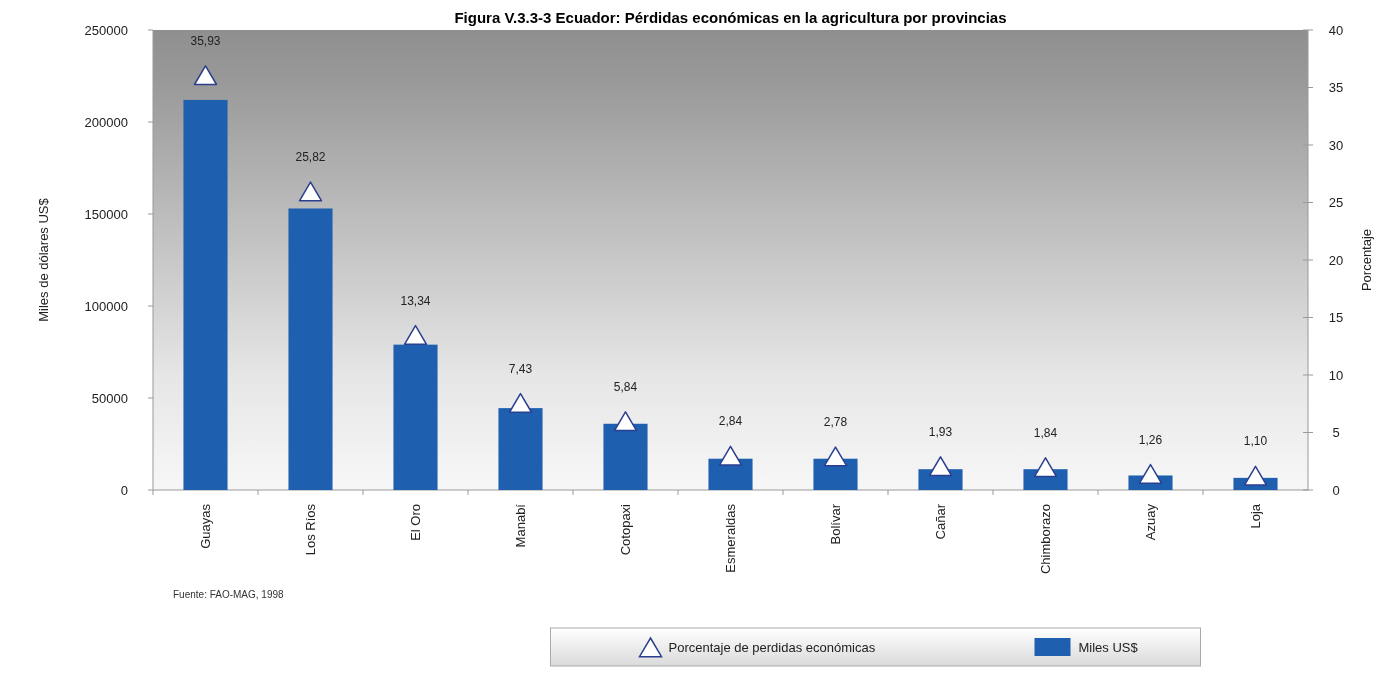  What do you see at coordinates (835, 422) in the screenshot?
I see `data-label: 2,78` at bounding box center [835, 422].